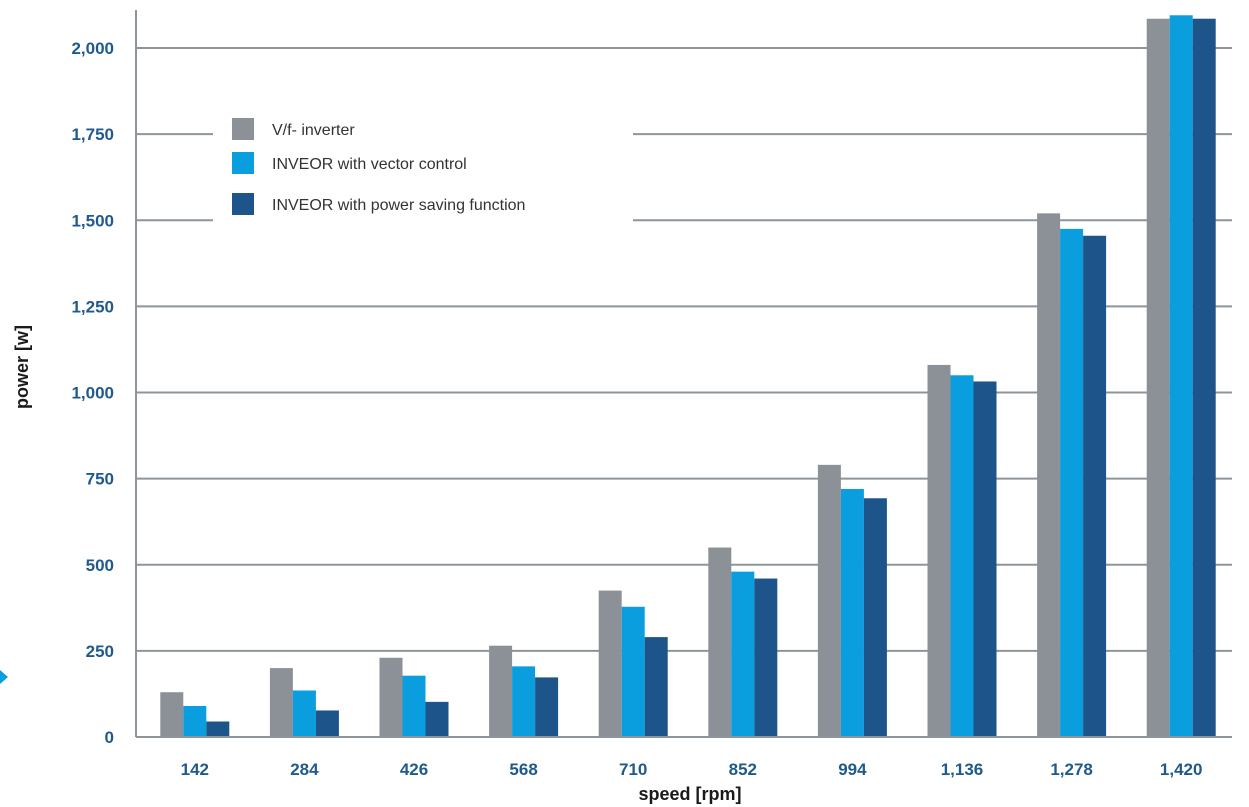  What do you see at coordinates (100, 651) in the screenshot?
I see `y-tick-label: 250` at bounding box center [100, 651].